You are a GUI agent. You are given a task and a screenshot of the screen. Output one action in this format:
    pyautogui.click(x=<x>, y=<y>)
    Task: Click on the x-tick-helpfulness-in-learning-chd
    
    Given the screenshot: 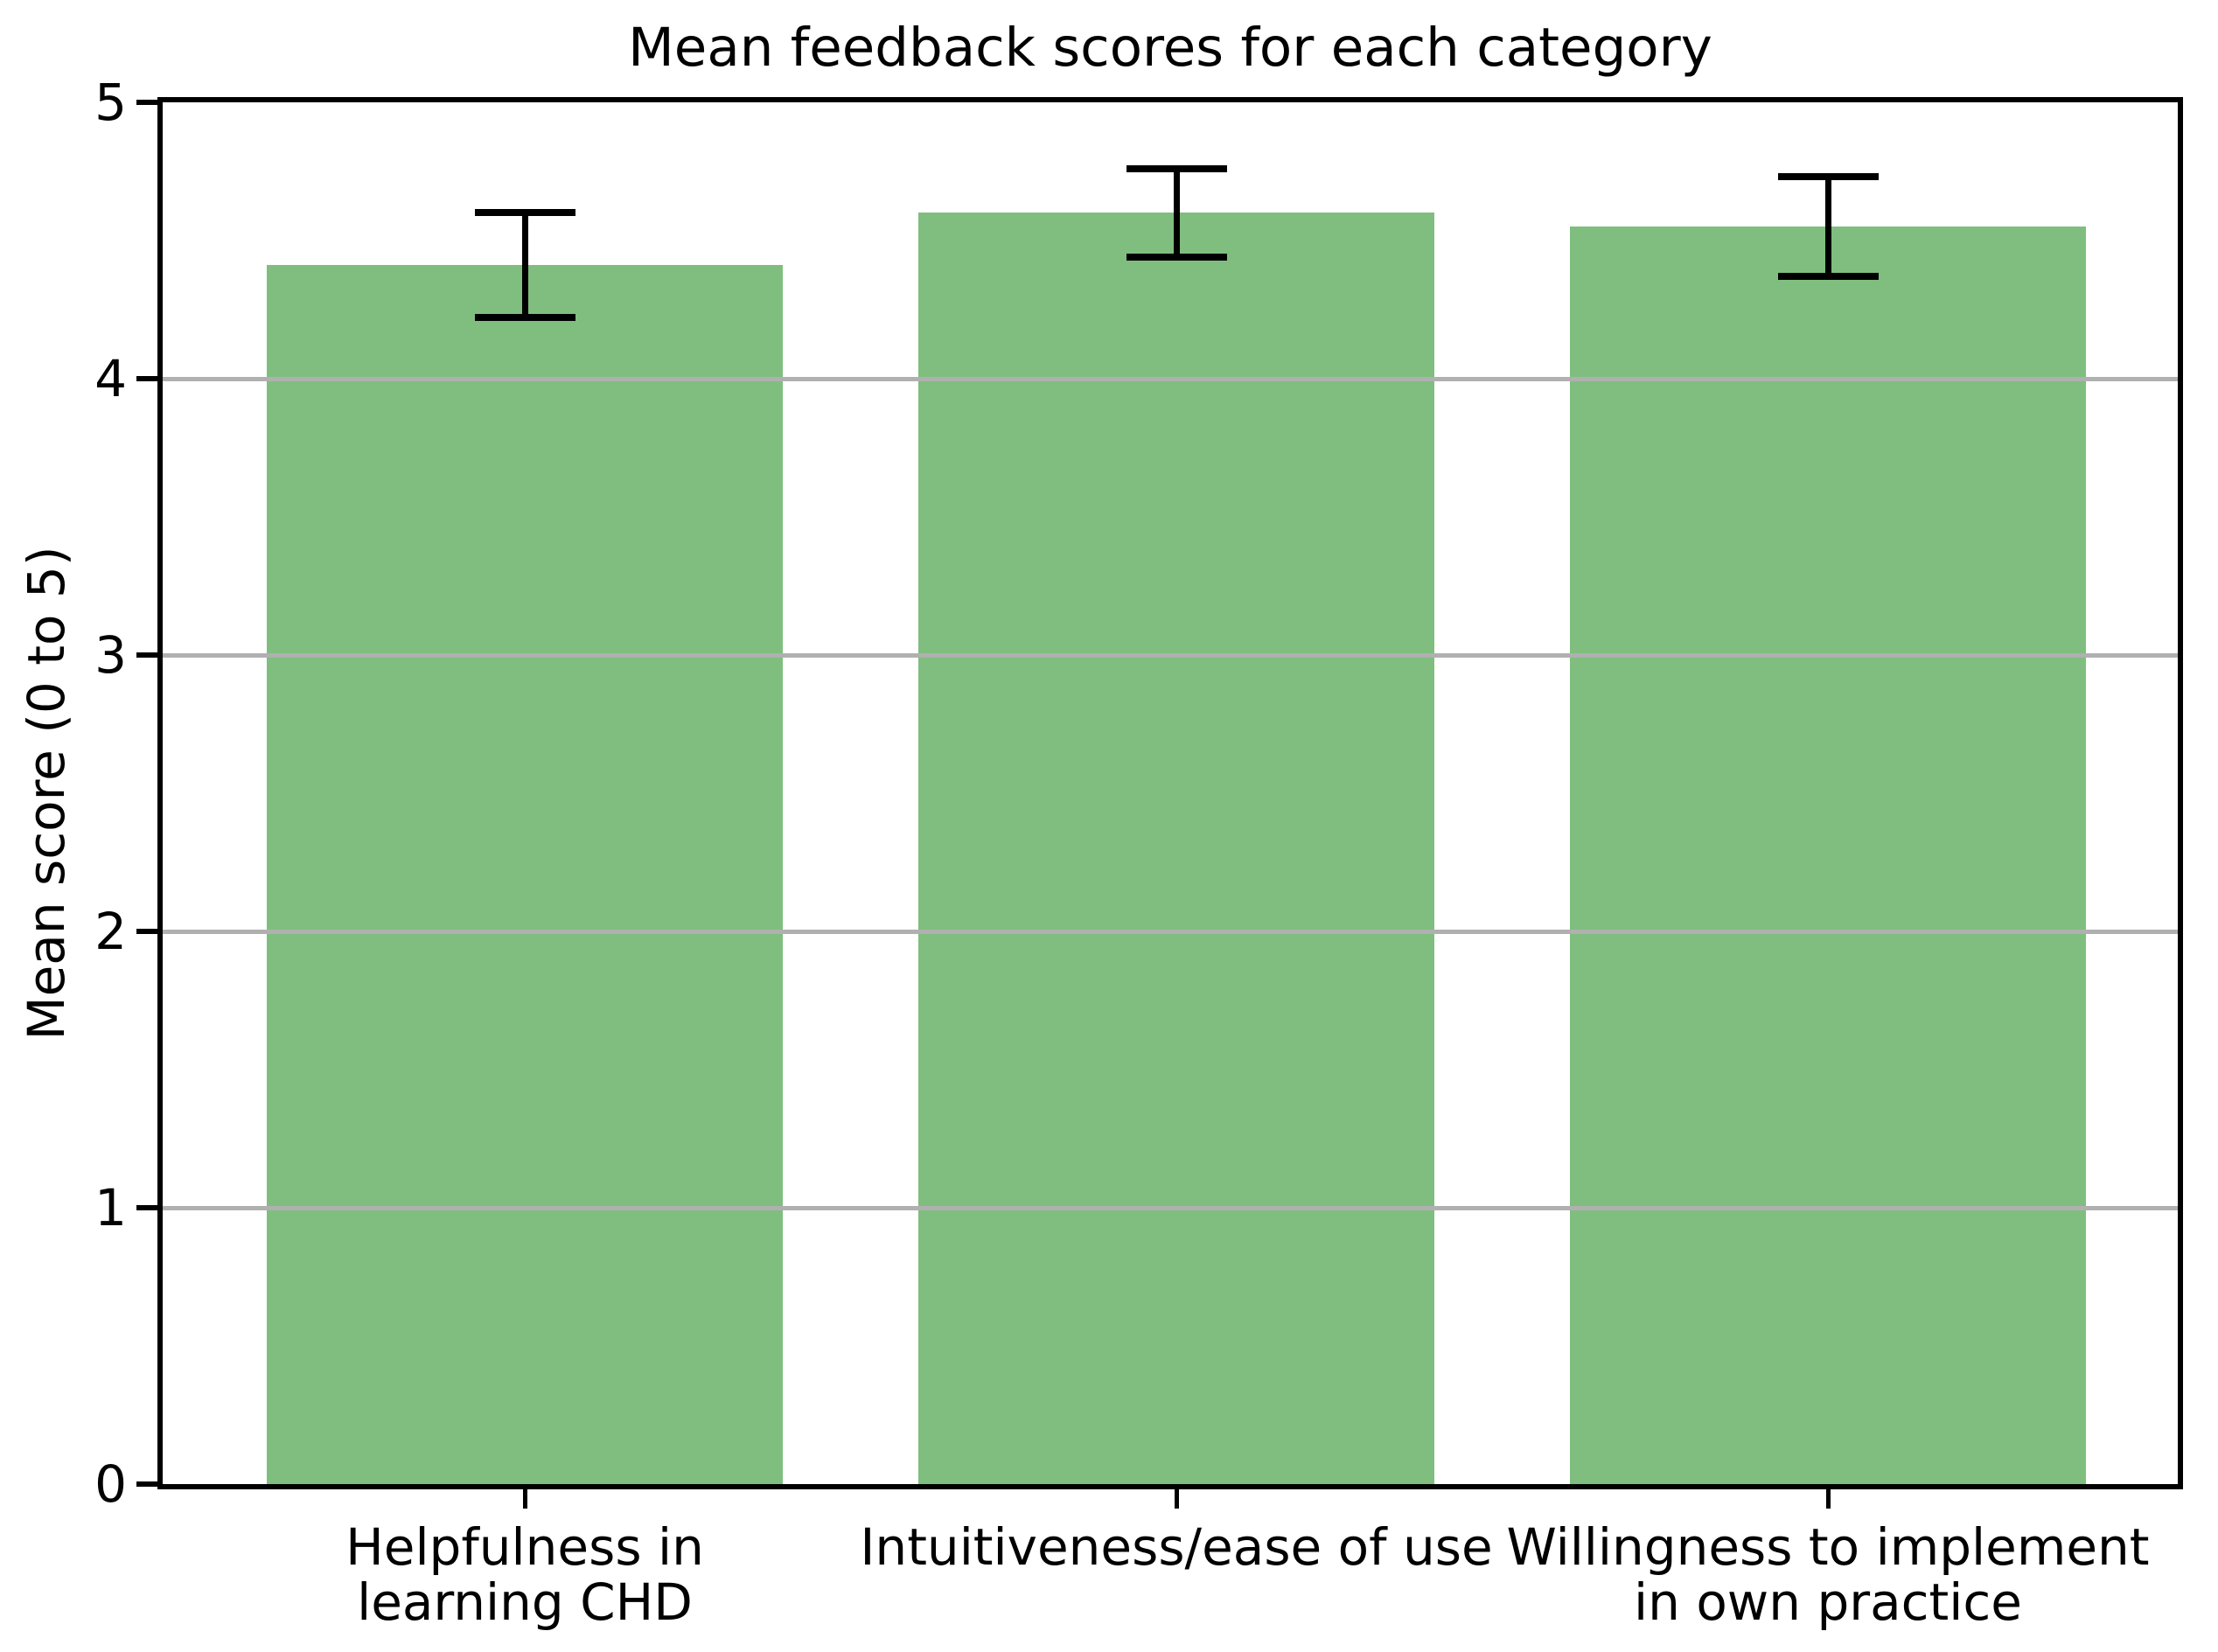 What is the action you would take?
    pyautogui.click(x=525, y=1499)
    